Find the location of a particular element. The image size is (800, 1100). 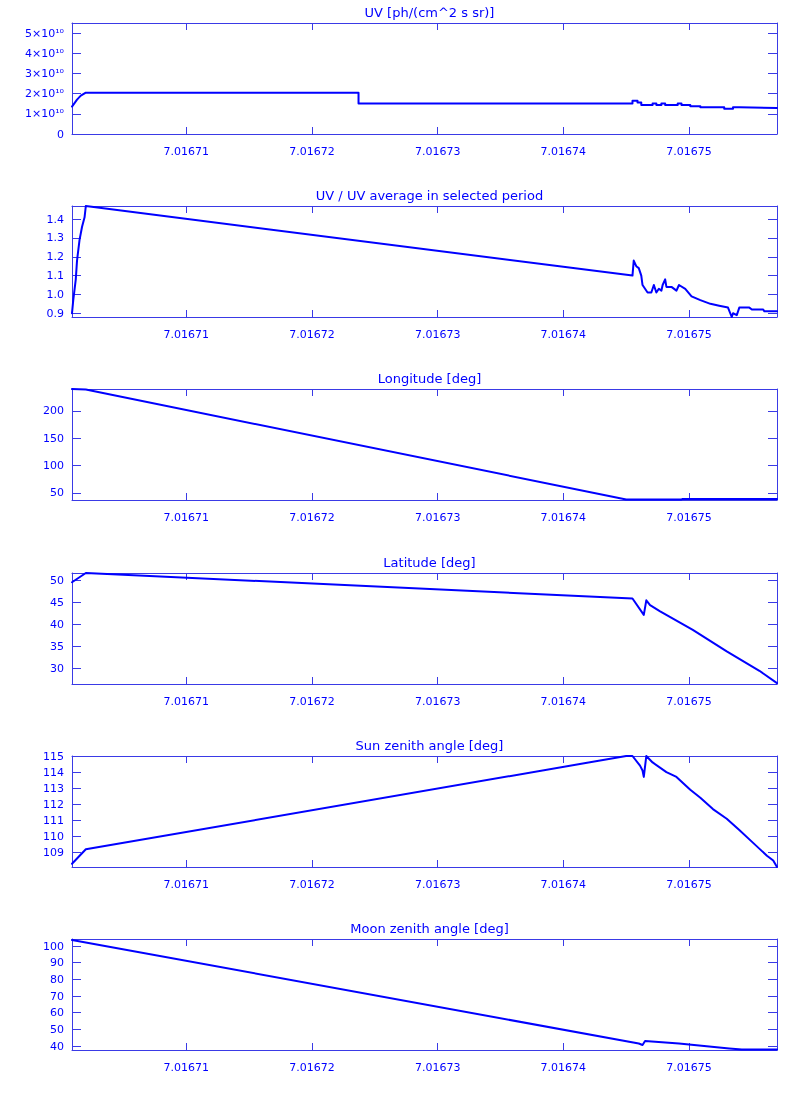

y-tick-label: 5×10¹⁰ is located at coordinates (44, 33).